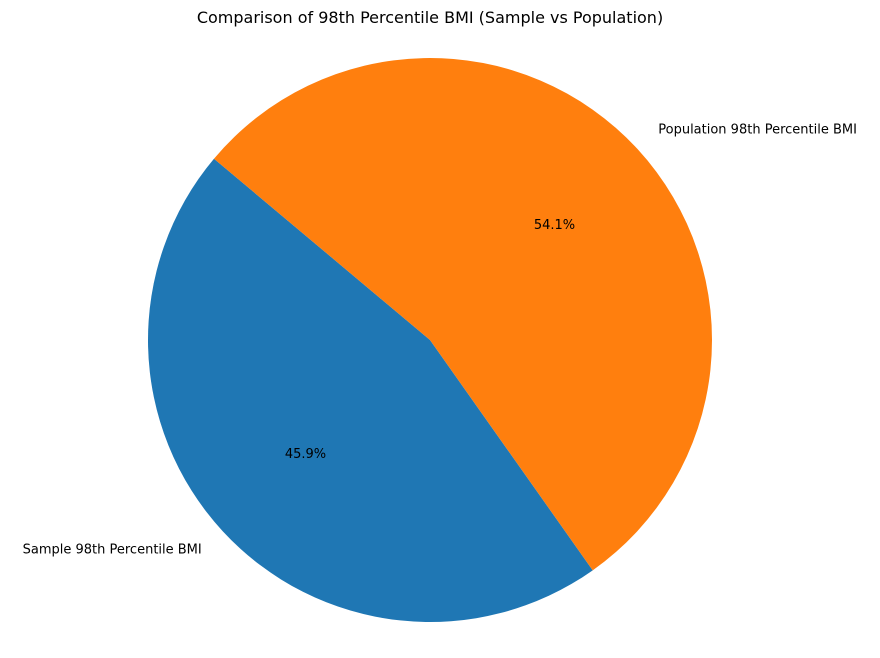 The height and width of the screenshot is (658, 880). Describe the element at coordinates (112, 550) in the screenshot. I see `slice-label-0: Sample 98th Percentile BMI` at that location.